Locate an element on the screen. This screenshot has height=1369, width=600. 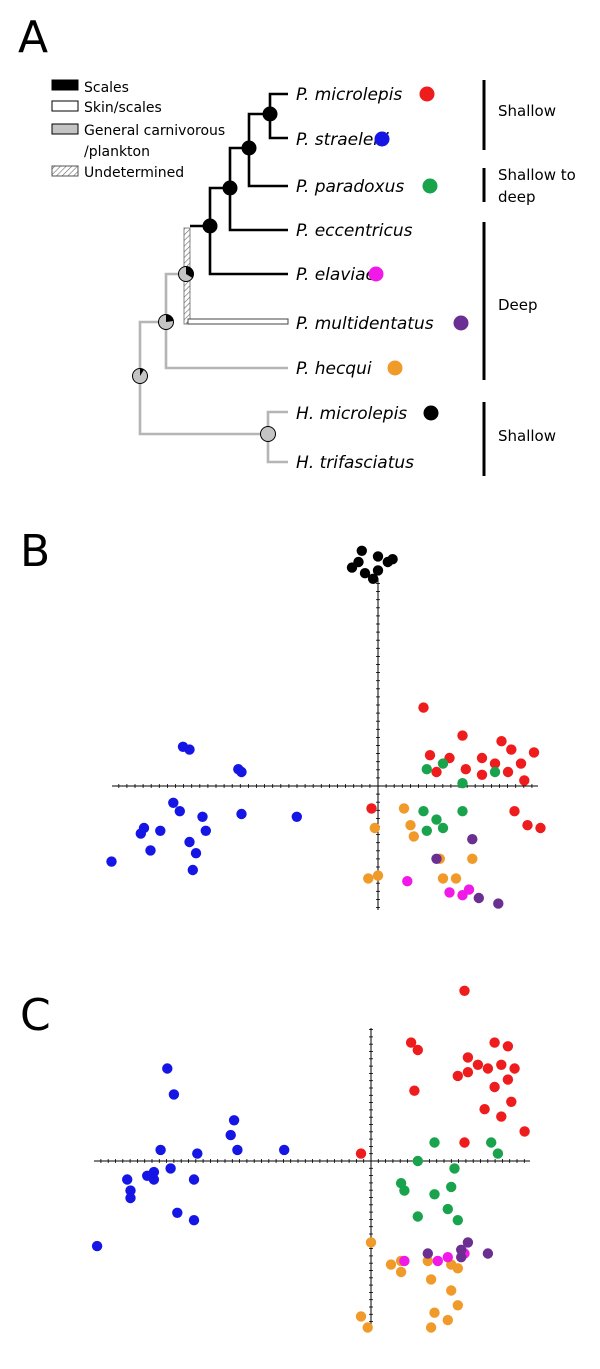
color-key-p-straeleni is located at coordinates (382, 139).